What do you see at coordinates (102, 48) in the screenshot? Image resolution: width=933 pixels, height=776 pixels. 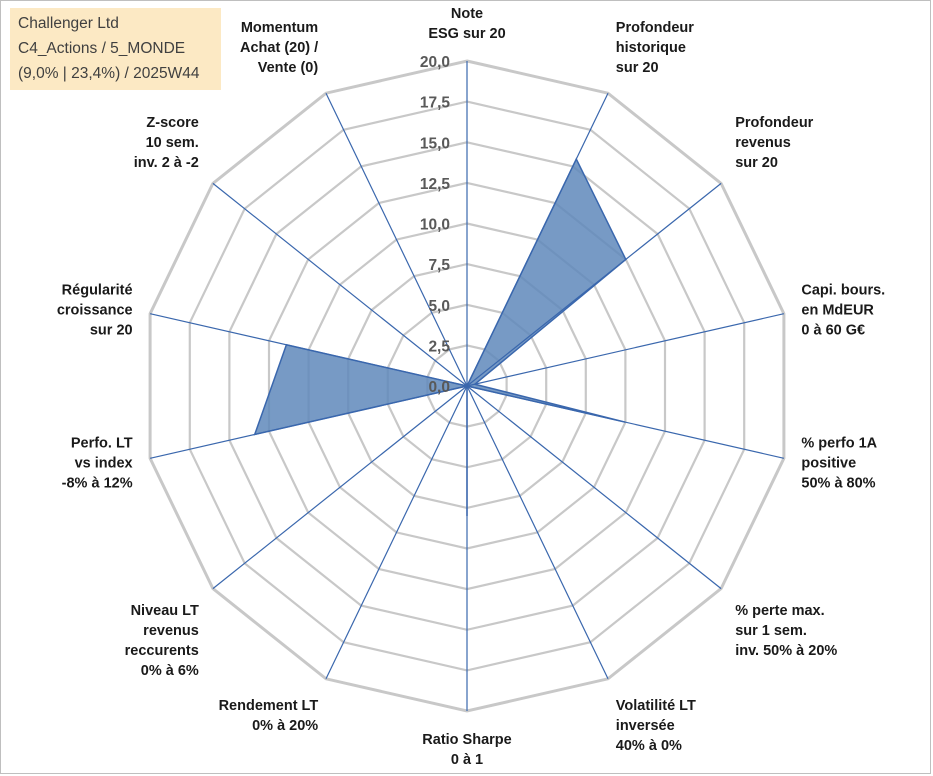 I see `portfolio-category: C4_Actions / 5_MONDE` at bounding box center [102, 48].